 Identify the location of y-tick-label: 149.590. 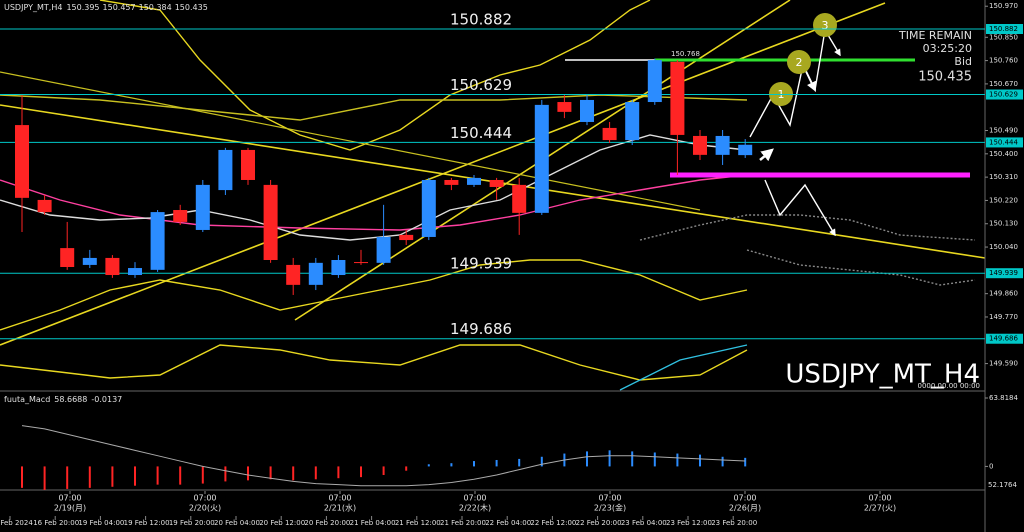
(1003, 364).